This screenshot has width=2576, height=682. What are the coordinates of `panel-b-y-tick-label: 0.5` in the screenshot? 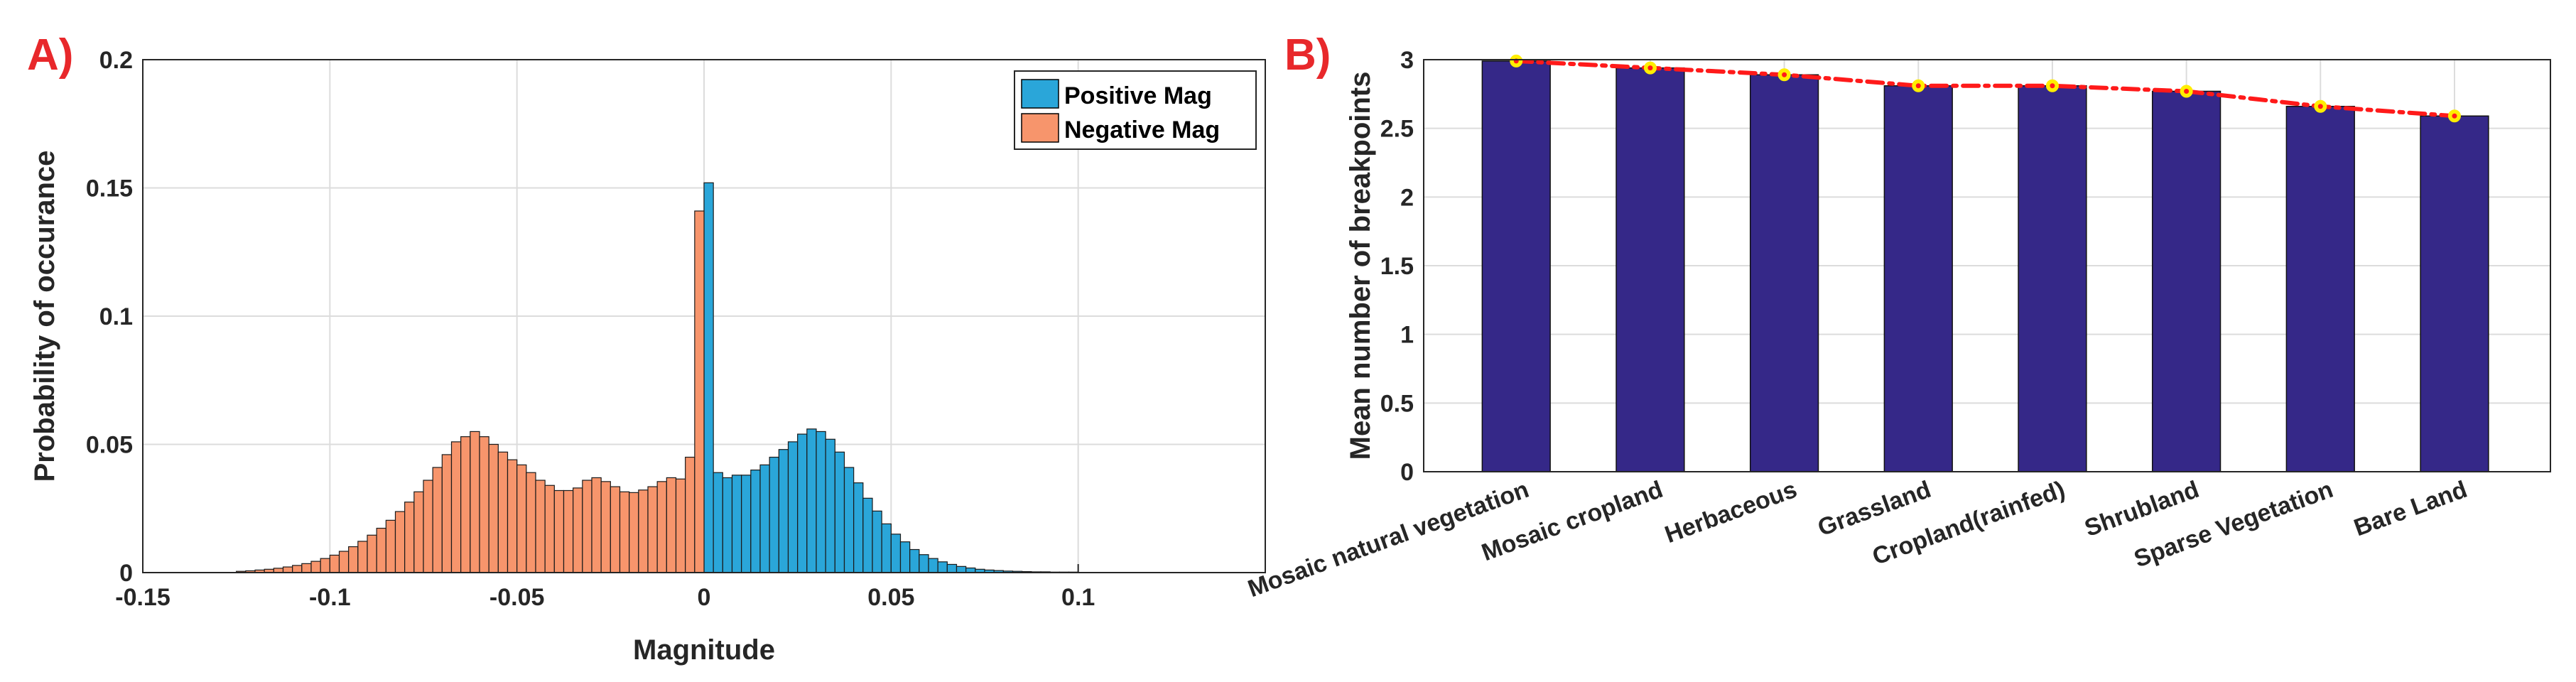 It's located at (1397, 404).